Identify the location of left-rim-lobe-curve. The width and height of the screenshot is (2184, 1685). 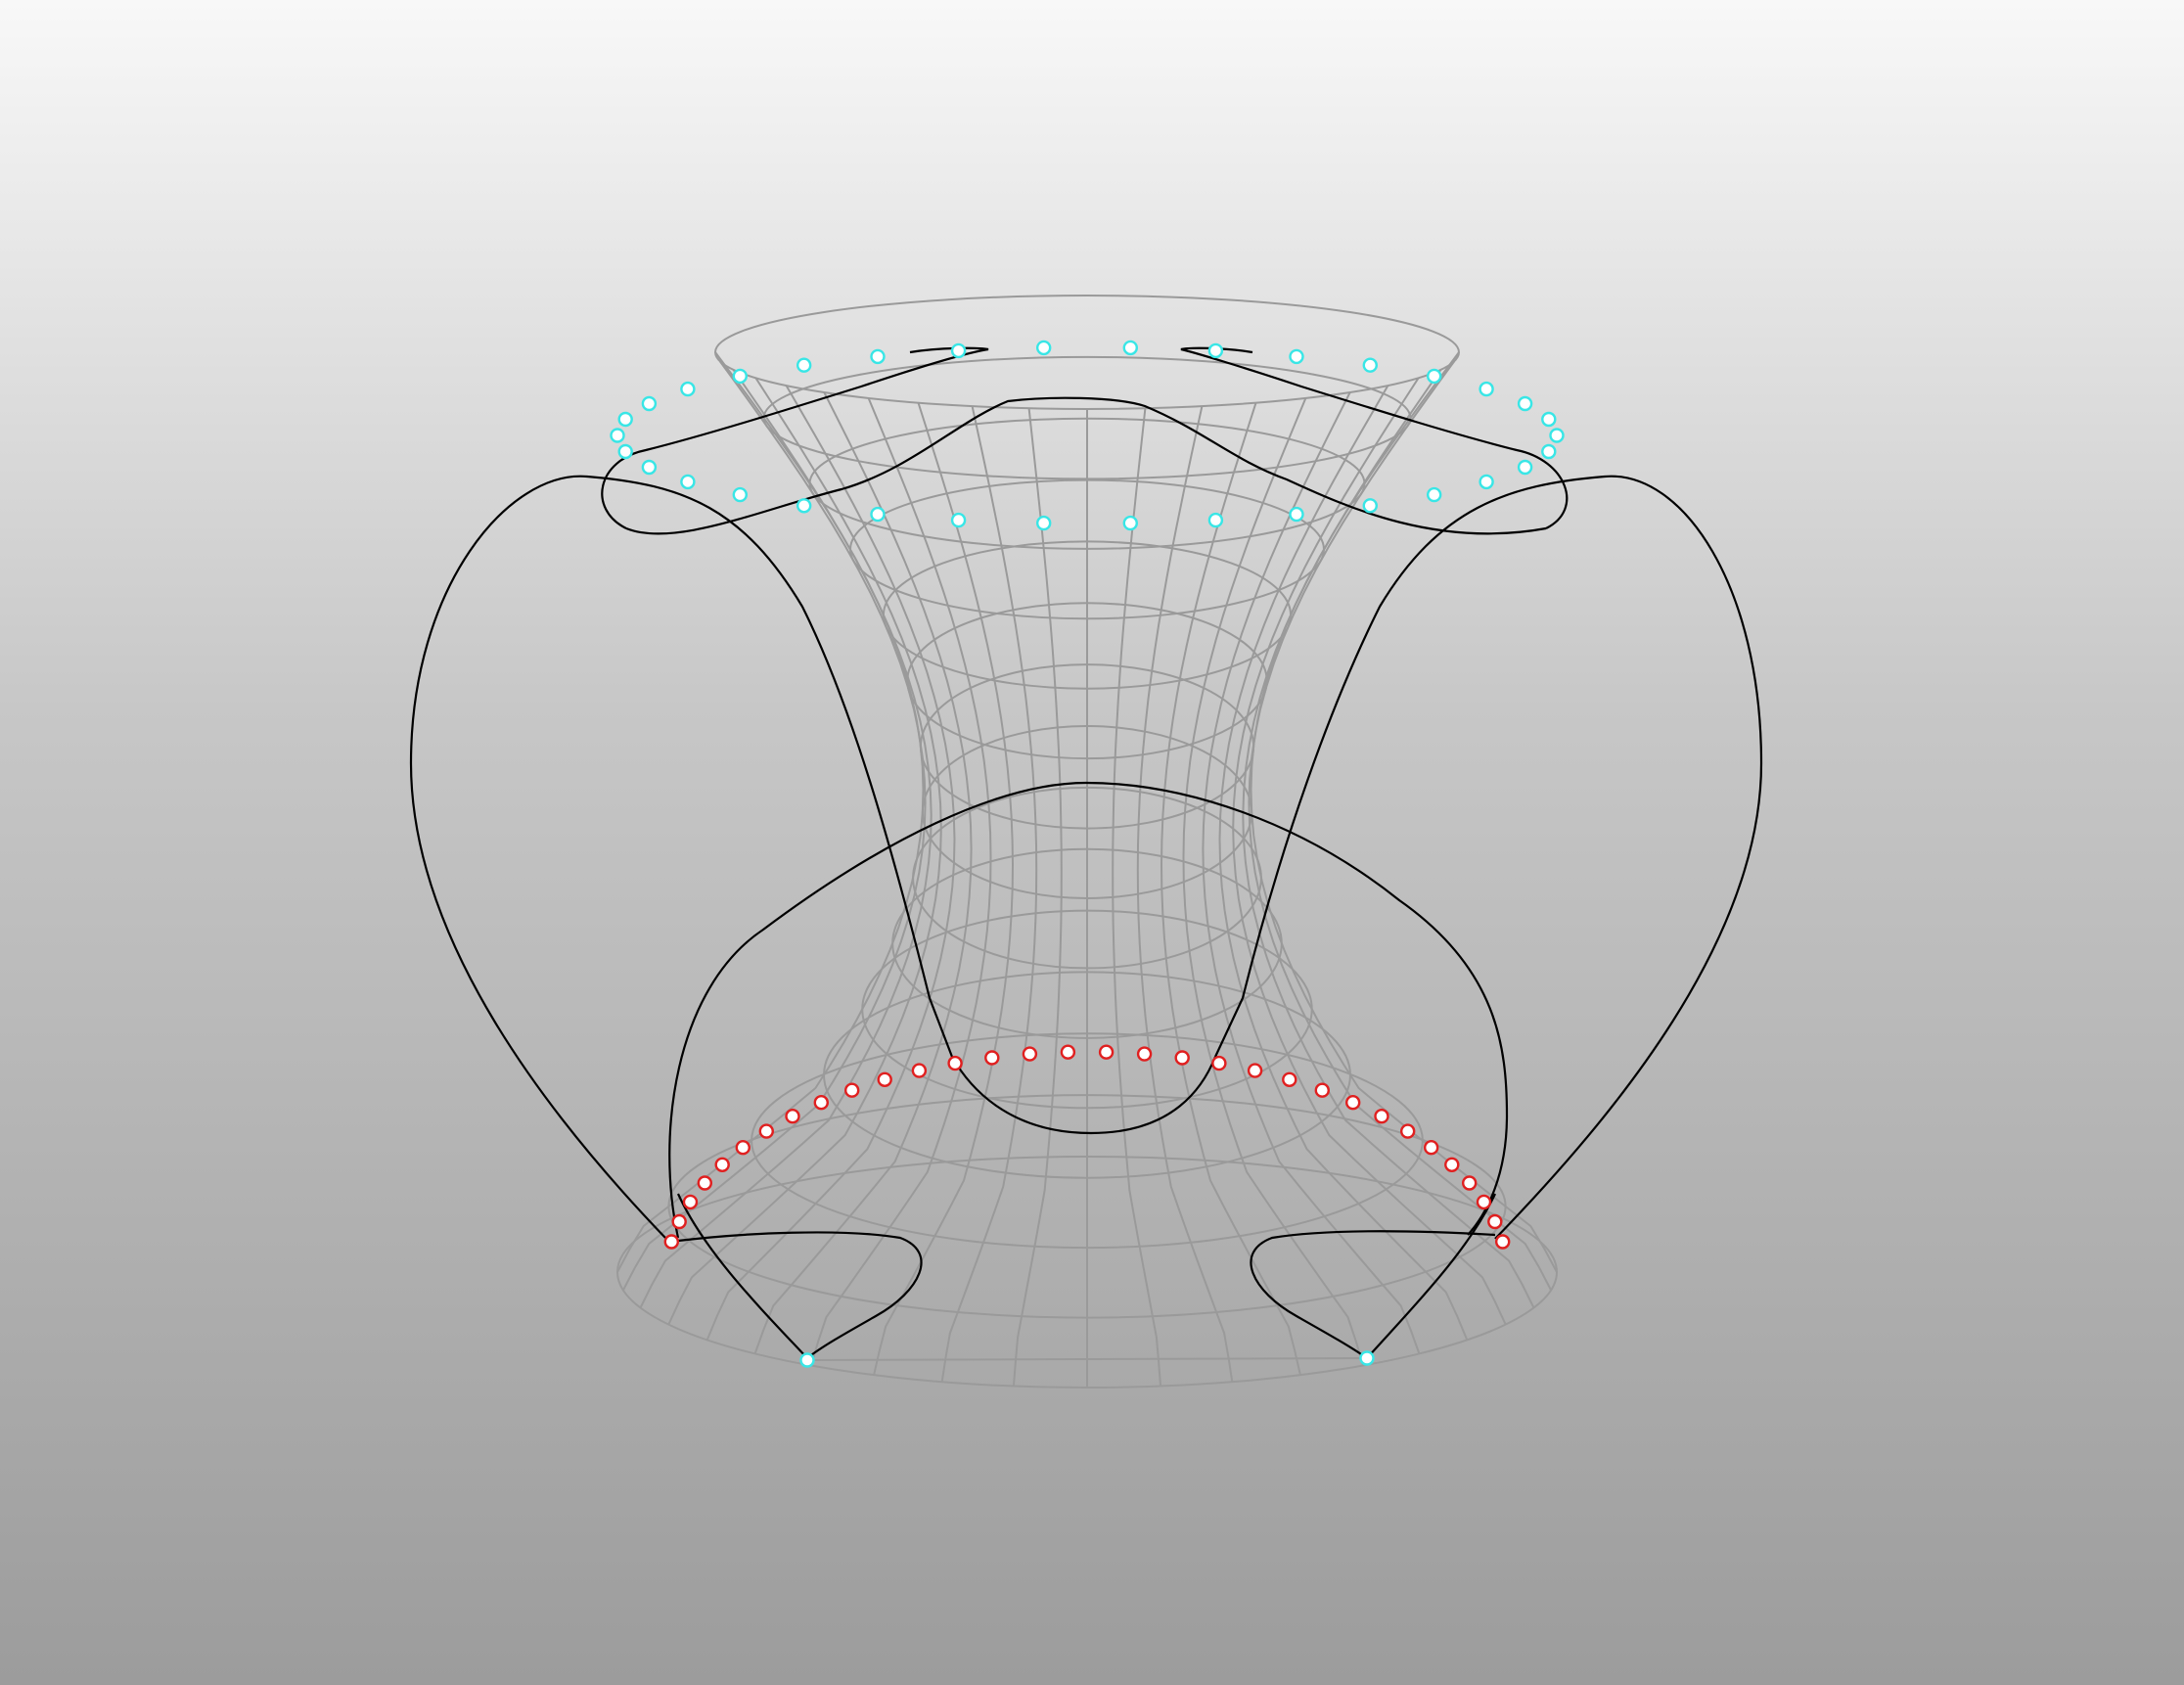
(795, 437).